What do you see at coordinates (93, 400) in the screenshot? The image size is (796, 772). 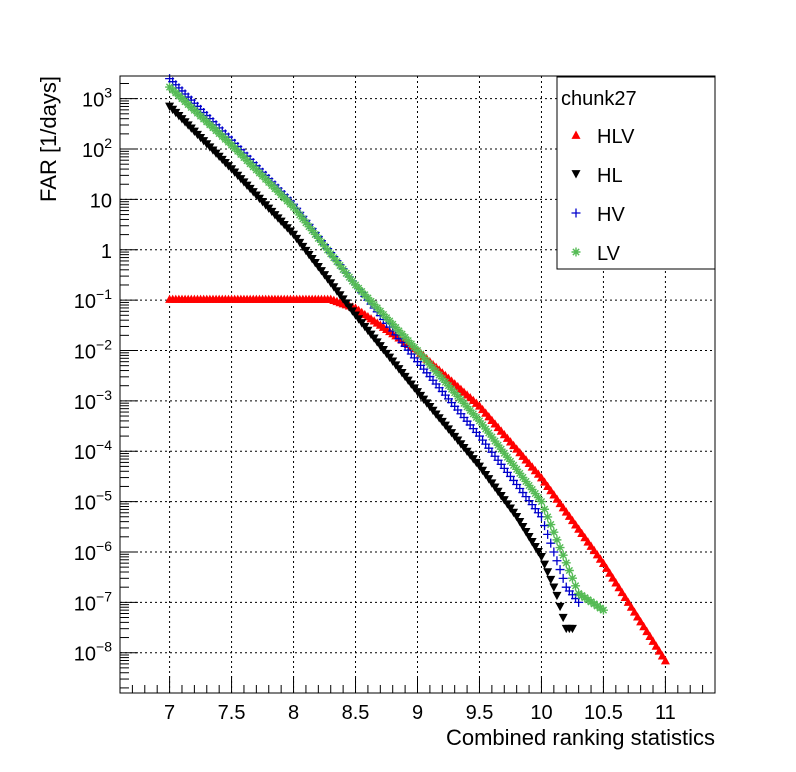 I see `y-tick-label: 10⁻³` at bounding box center [93, 400].